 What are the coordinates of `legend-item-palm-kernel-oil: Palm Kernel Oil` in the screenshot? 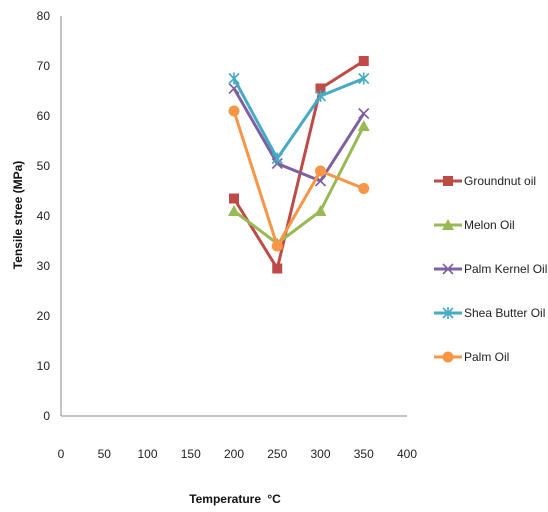 It's located at (490, 269).